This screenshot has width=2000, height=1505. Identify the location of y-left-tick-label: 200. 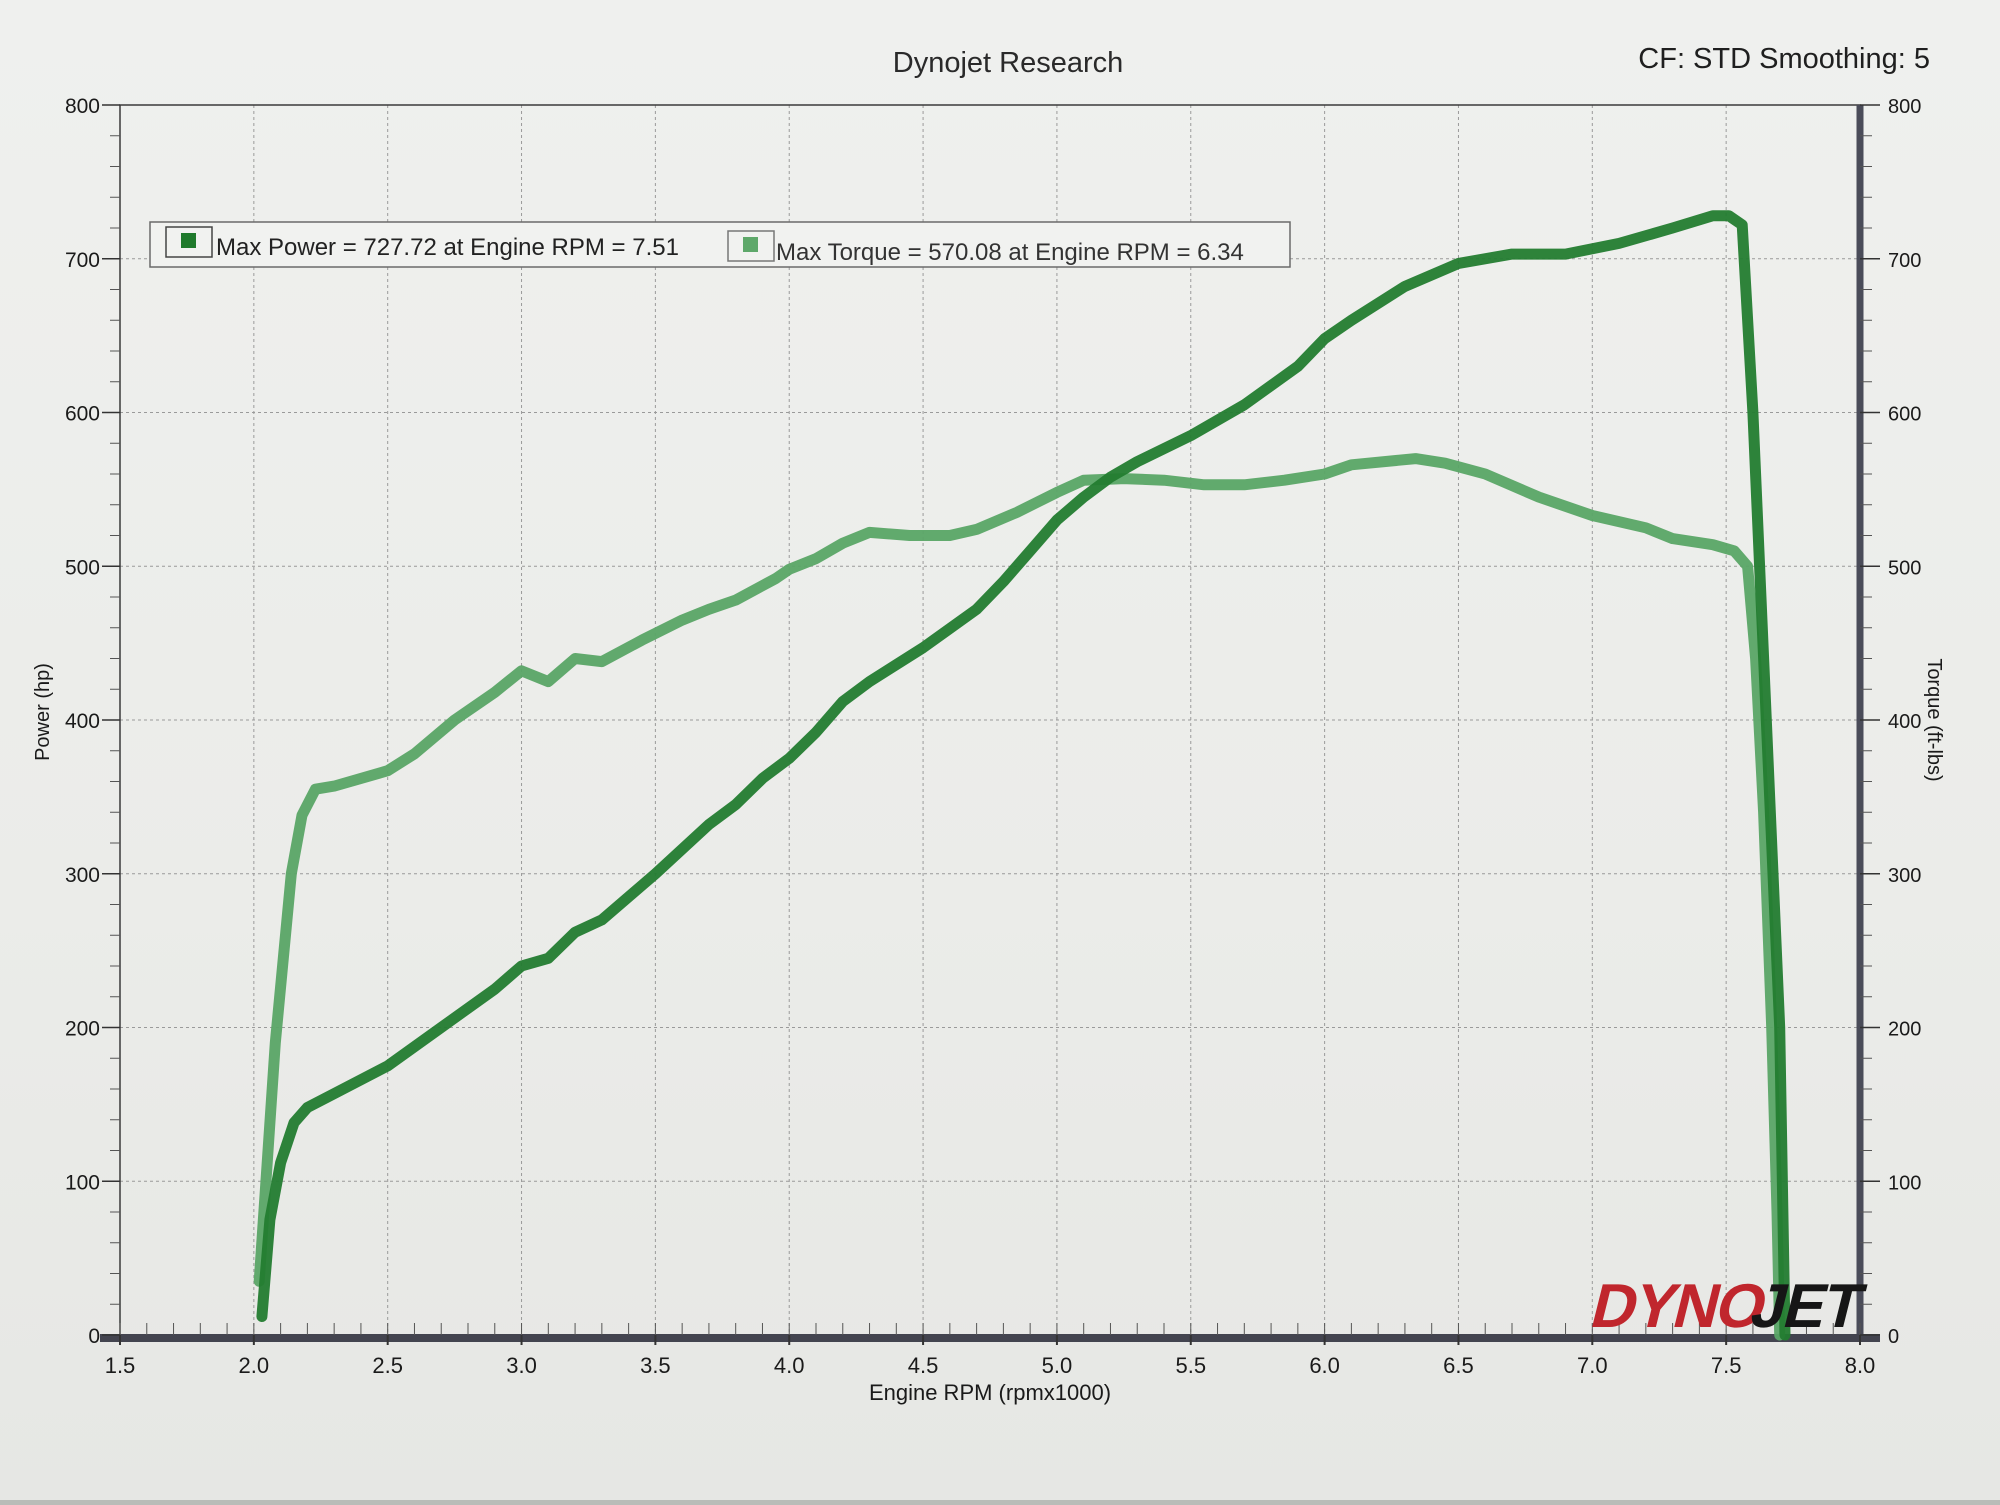
(82, 1029).